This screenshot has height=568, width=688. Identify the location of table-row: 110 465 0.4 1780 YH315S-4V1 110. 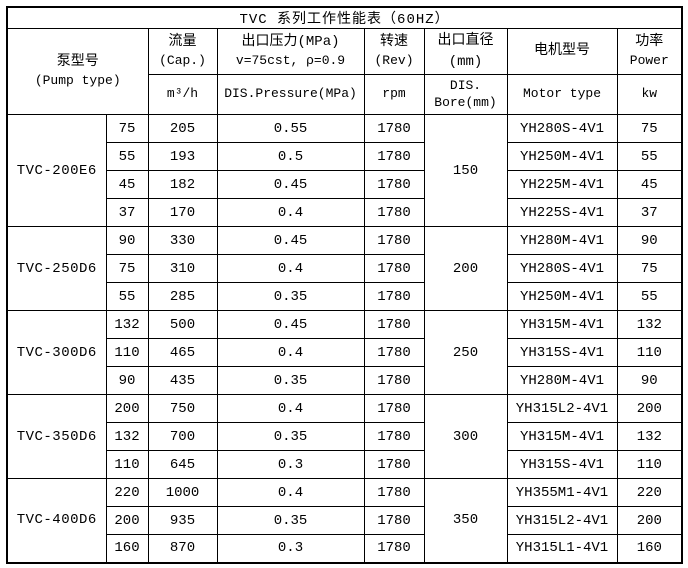
(345, 352).